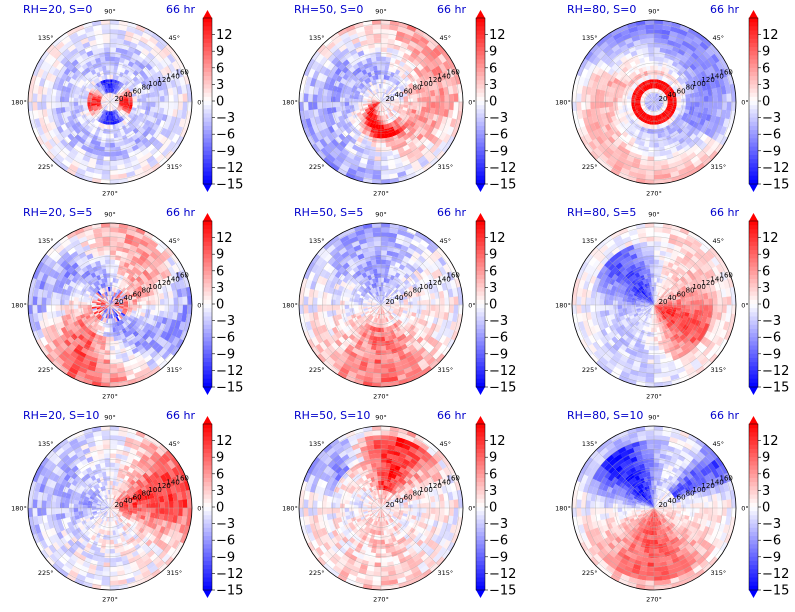  I want to click on radial-tick-label: 40, so click(128, 95).